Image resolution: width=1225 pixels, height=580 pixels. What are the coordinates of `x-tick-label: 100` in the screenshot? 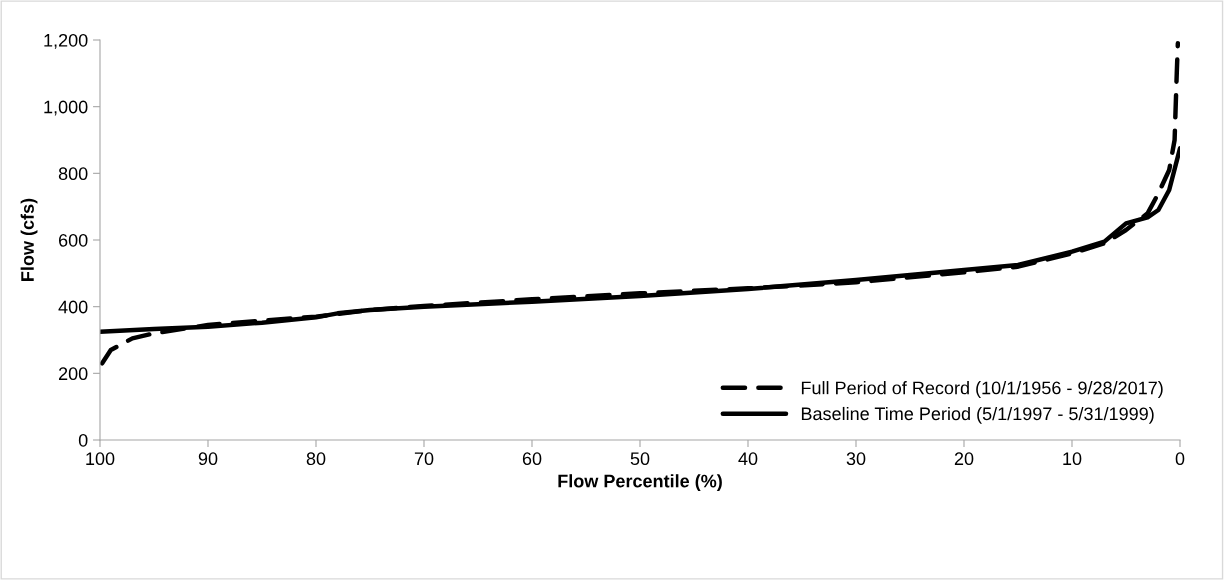 It's located at (100, 459).